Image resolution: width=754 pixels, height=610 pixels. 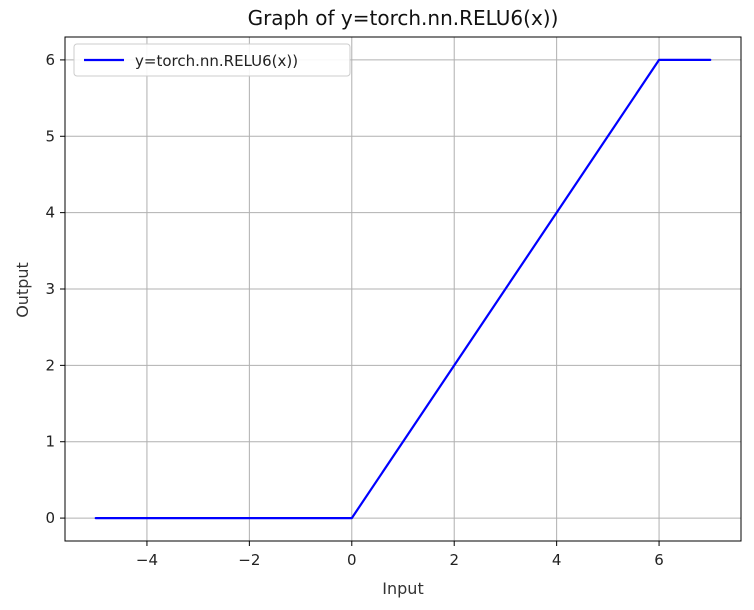 What do you see at coordinates (50, 136) in the screenshot?
I see `y-tick-label: 5` at bounding box center [50, 136].